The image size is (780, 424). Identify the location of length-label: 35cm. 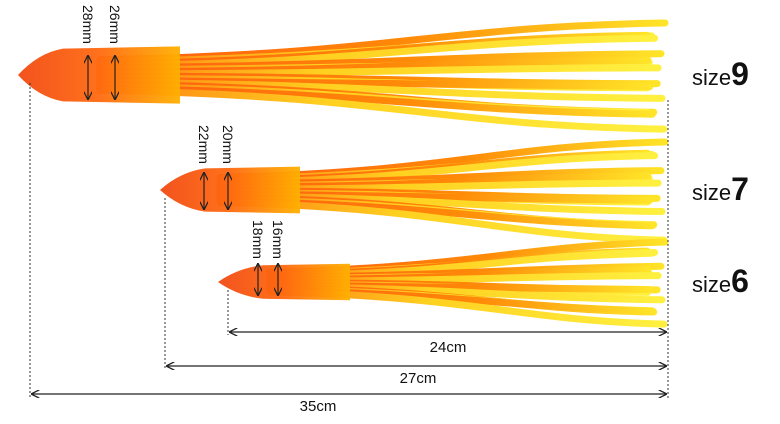
(318, 406).